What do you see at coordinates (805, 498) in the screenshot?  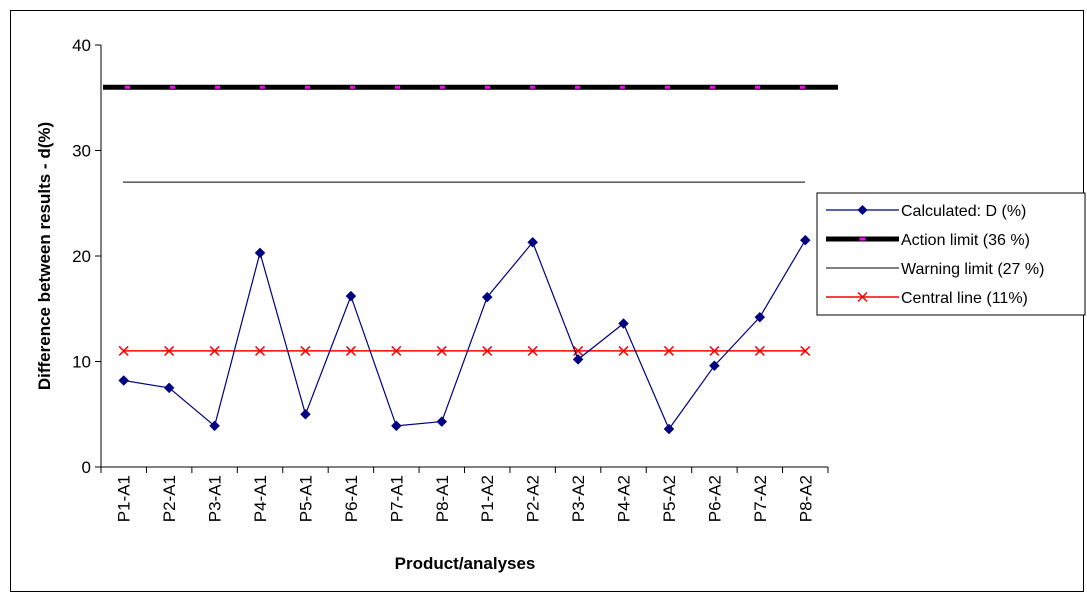 I see `x-tick-label: P8-A2` at bounding box center [805, 498].